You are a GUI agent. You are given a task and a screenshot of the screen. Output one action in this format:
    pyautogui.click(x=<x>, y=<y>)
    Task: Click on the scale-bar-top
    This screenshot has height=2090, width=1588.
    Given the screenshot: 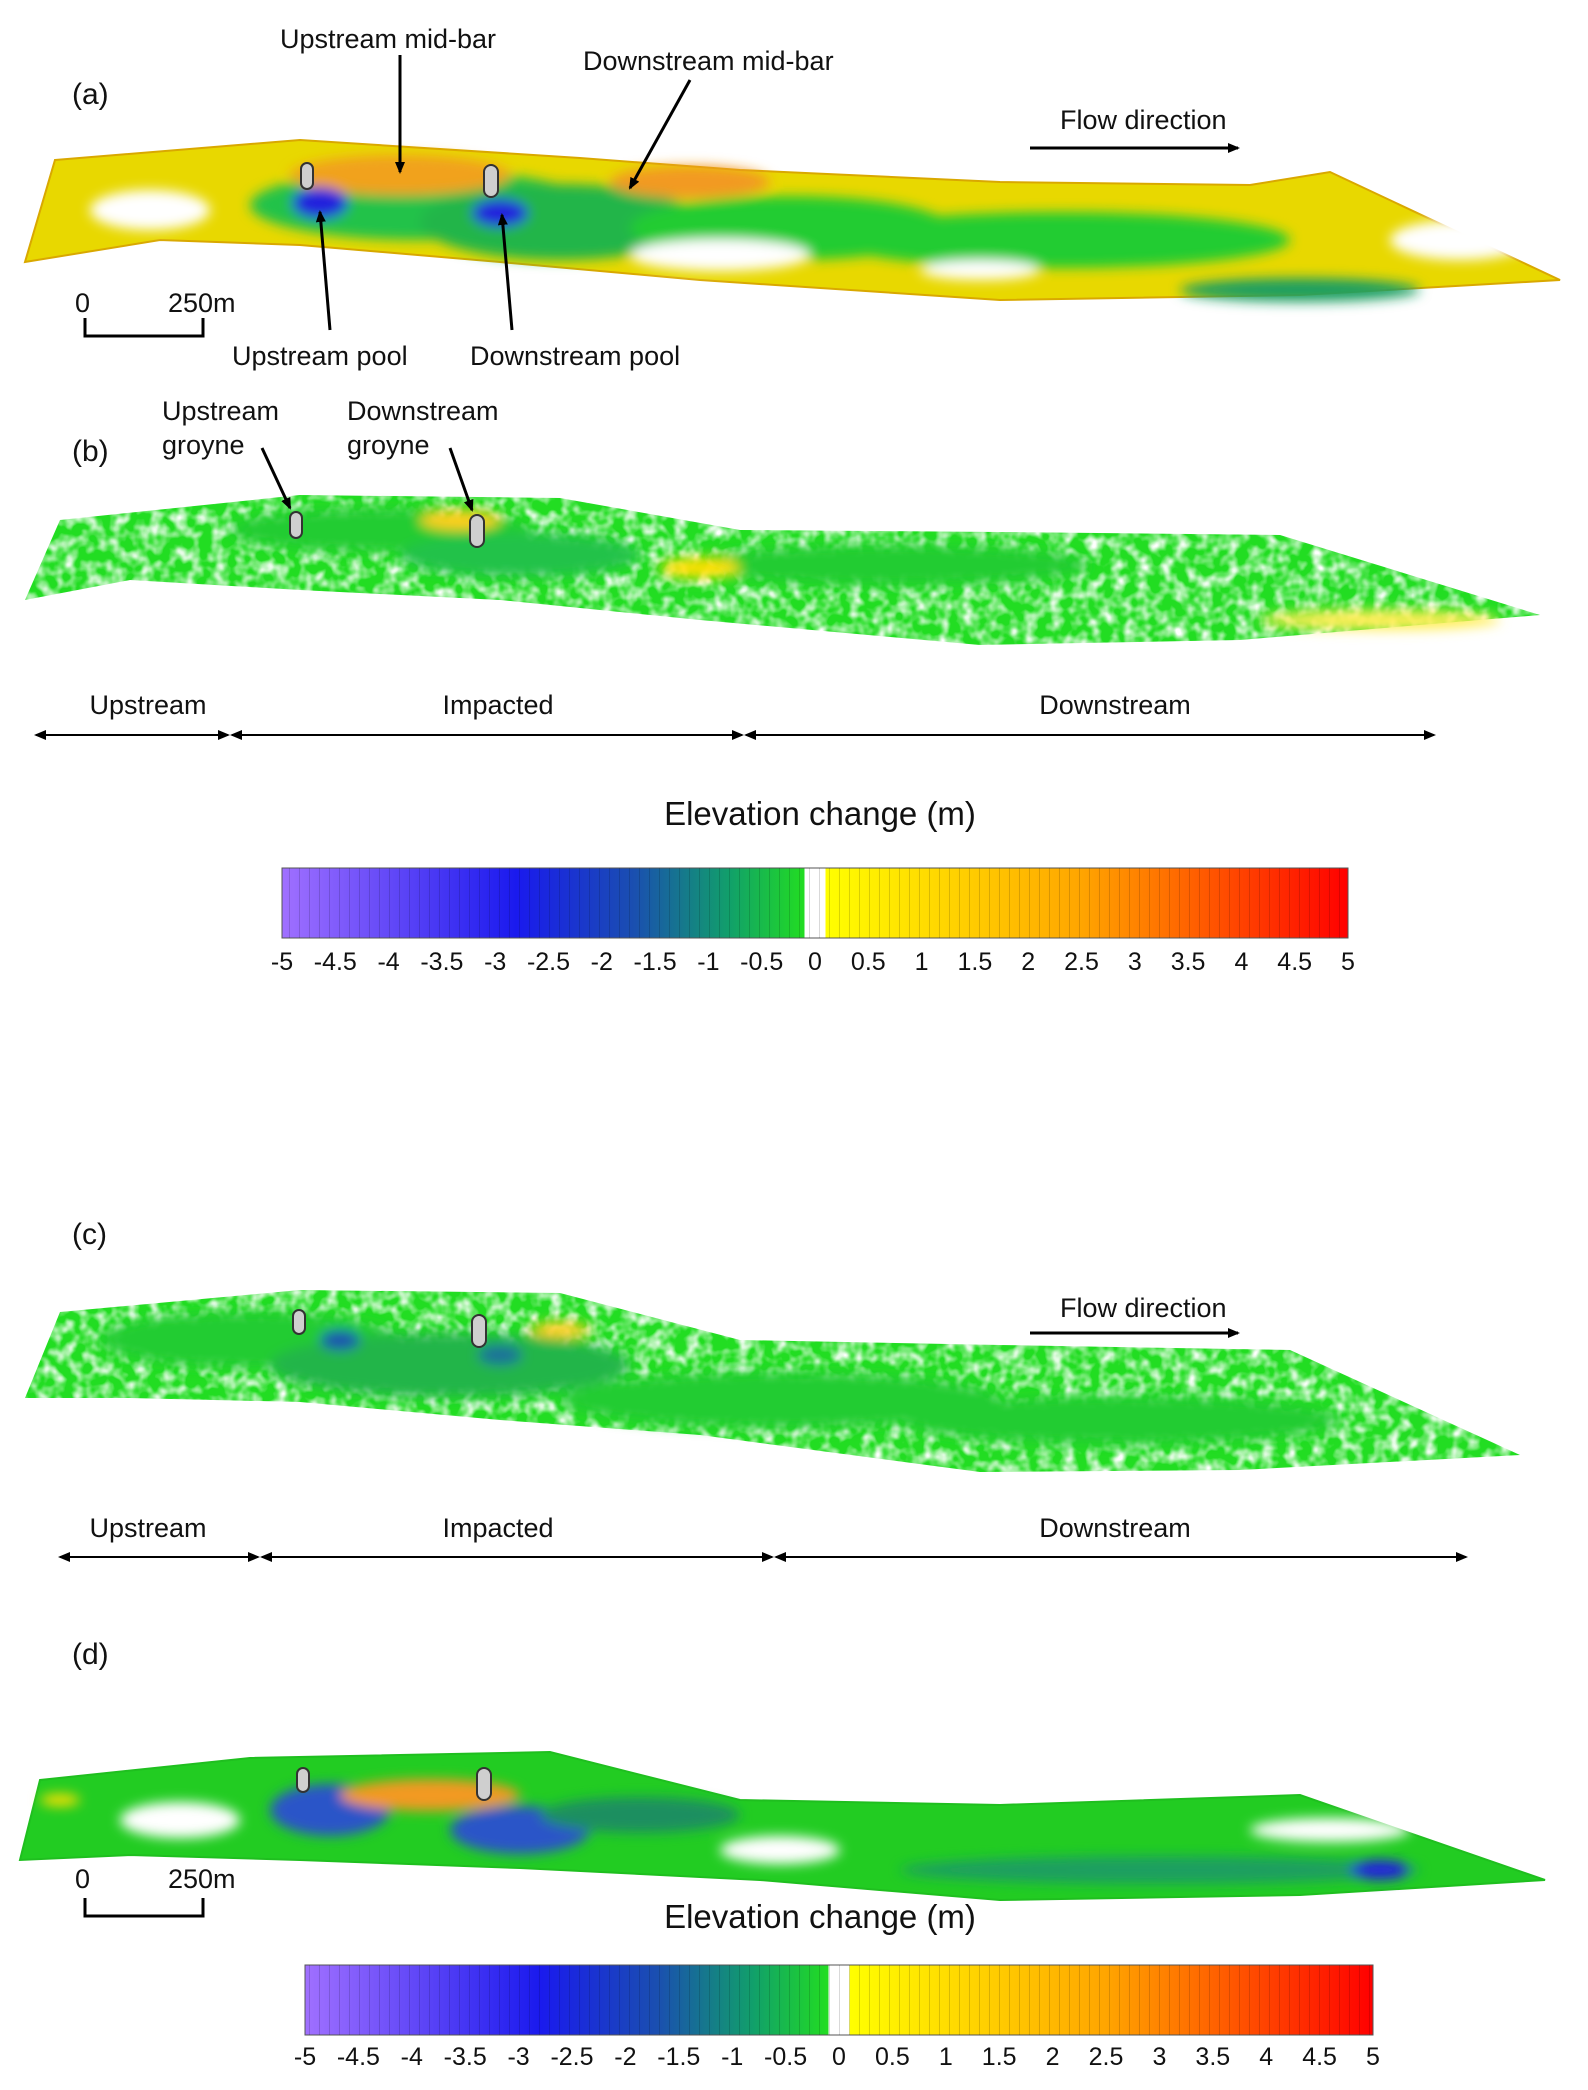 What is the action you would take?
    pyautogui.click(x=144, y=328)
    